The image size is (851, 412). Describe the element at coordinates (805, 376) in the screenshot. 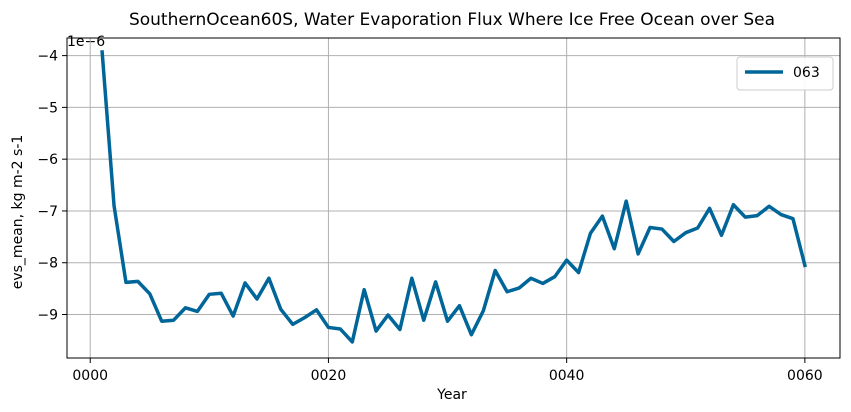

I see `x-tick-label: 0060` at that location.